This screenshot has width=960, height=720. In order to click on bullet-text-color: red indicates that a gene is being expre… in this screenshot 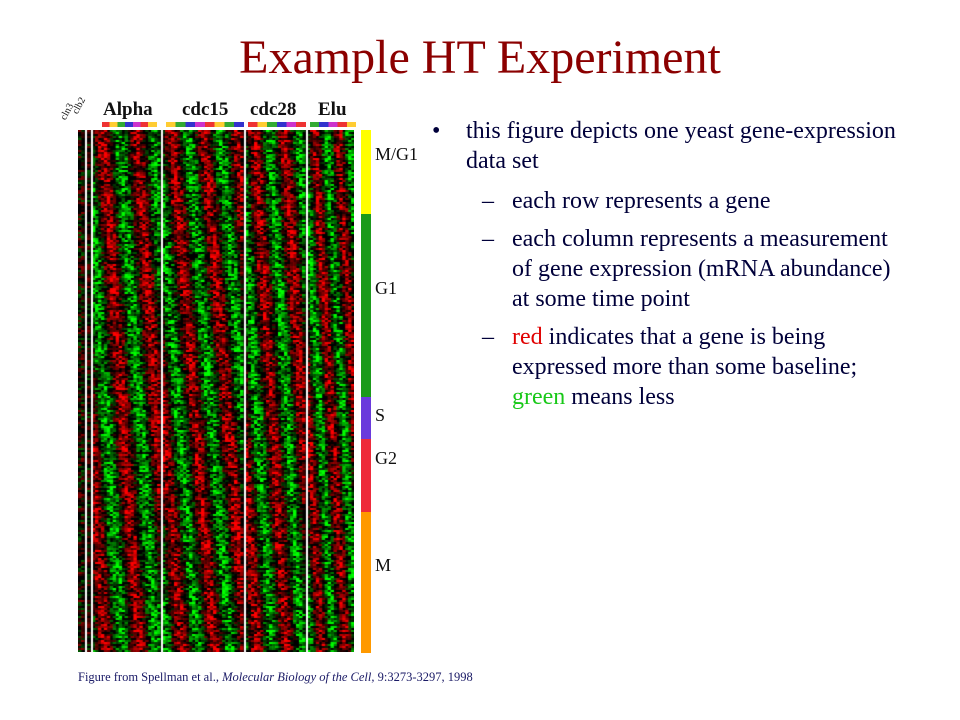, I will do `click(684, 367)`.